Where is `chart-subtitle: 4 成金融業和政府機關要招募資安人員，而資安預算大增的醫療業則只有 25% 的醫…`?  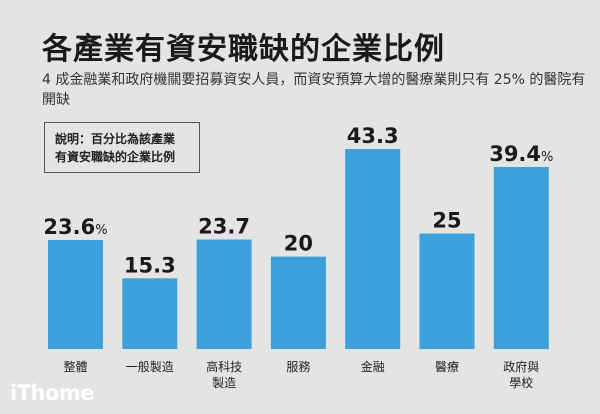 chart-subtitle: 4 成金融業和政府機關要招募資安人員，而資安預算大增的醫療業則只有 25% 的醫… is located at coordinates (314, 90).